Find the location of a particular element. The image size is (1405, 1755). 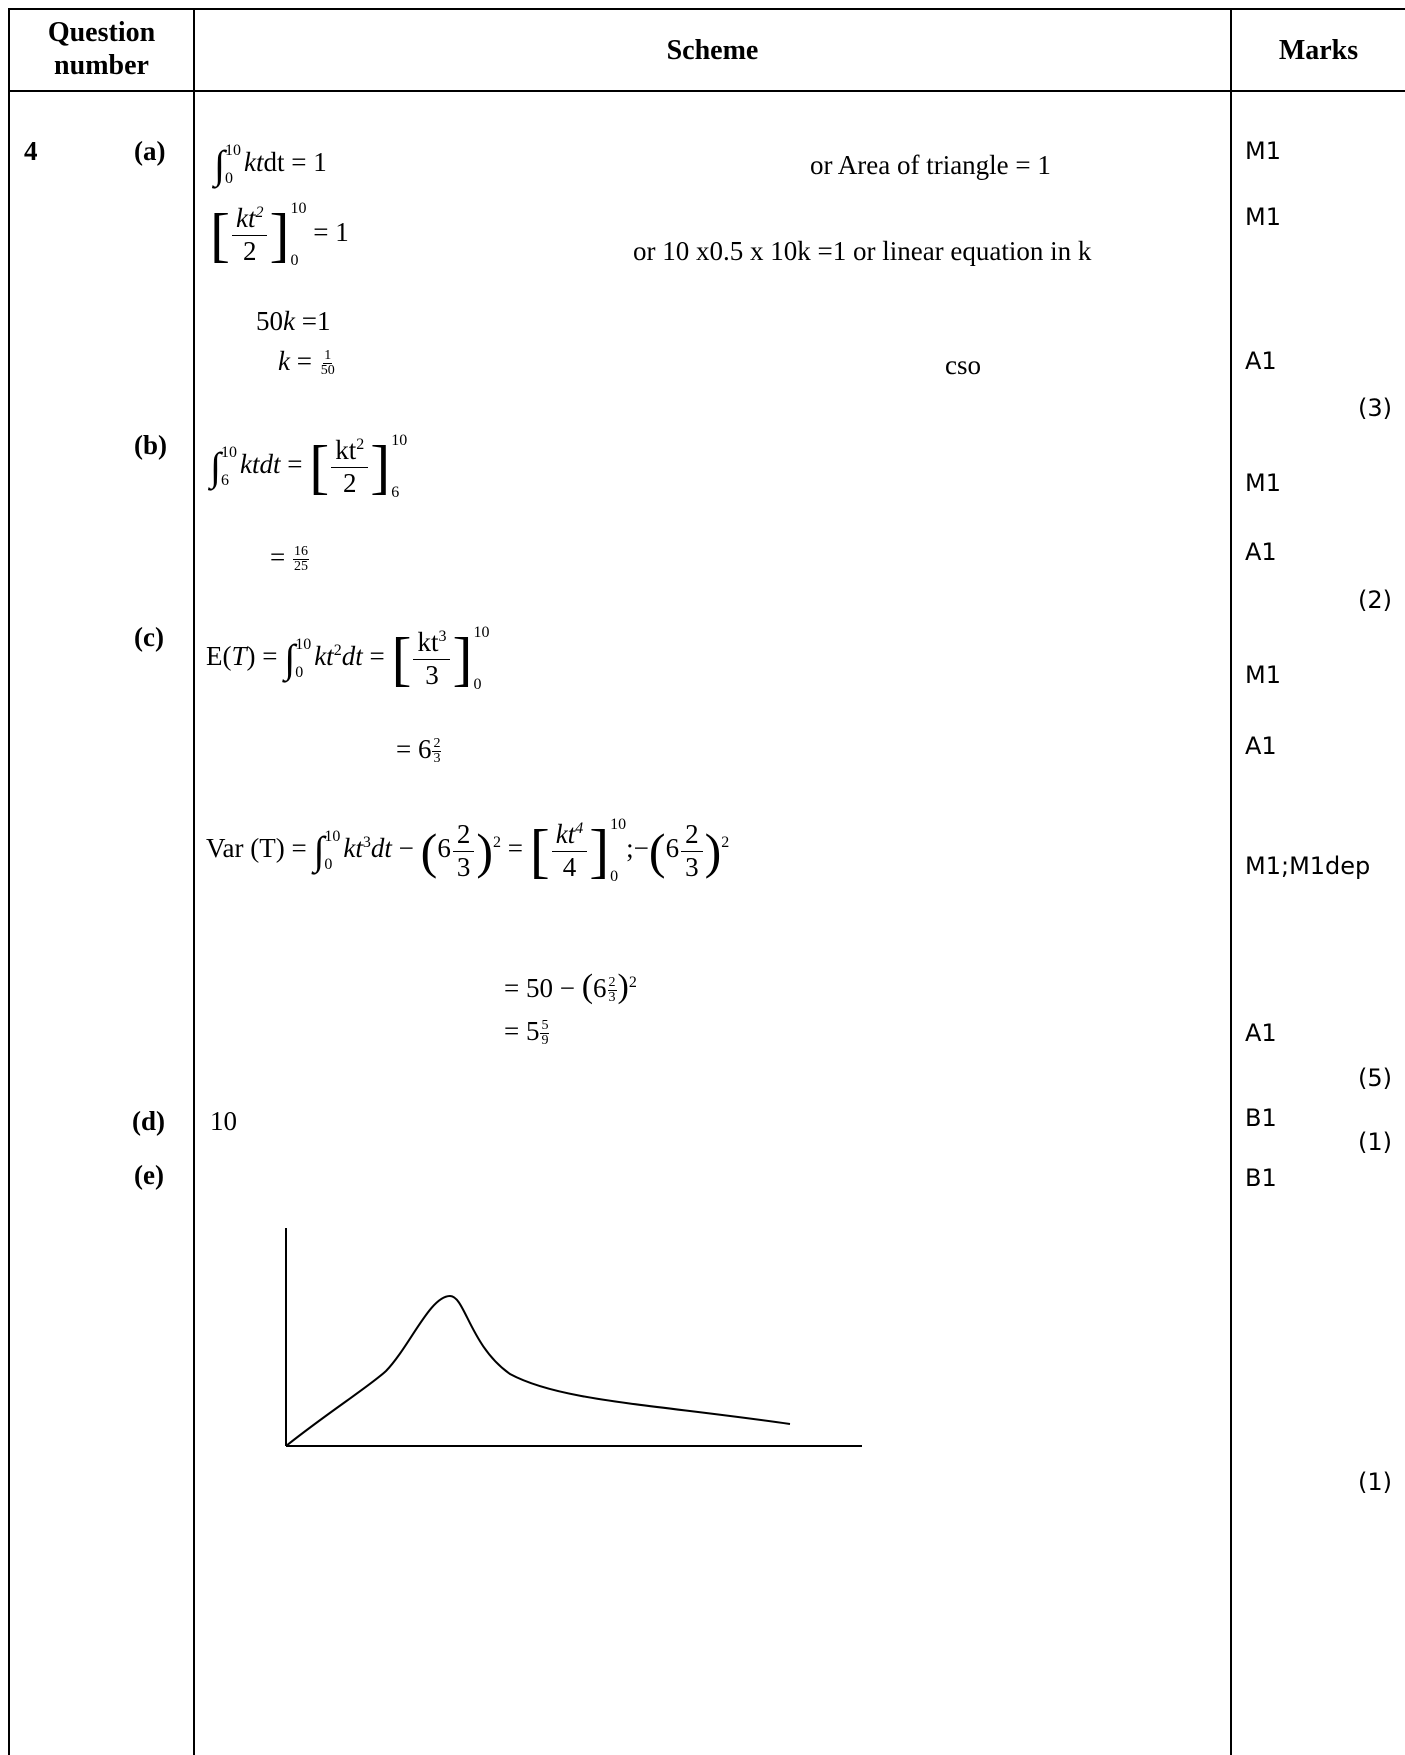

fraction: kt3 3 is located at coordinates (432, 658).